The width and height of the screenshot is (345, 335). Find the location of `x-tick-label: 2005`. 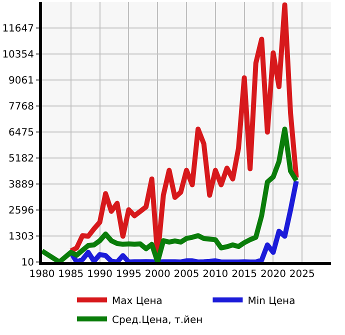

x-tick-label: 2005 is located at coordinates (187, 274).